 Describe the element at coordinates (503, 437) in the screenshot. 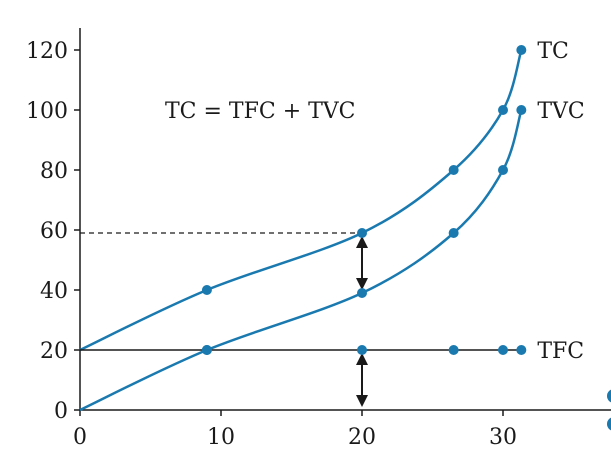

I see `x-tick-label: 30` at that location.